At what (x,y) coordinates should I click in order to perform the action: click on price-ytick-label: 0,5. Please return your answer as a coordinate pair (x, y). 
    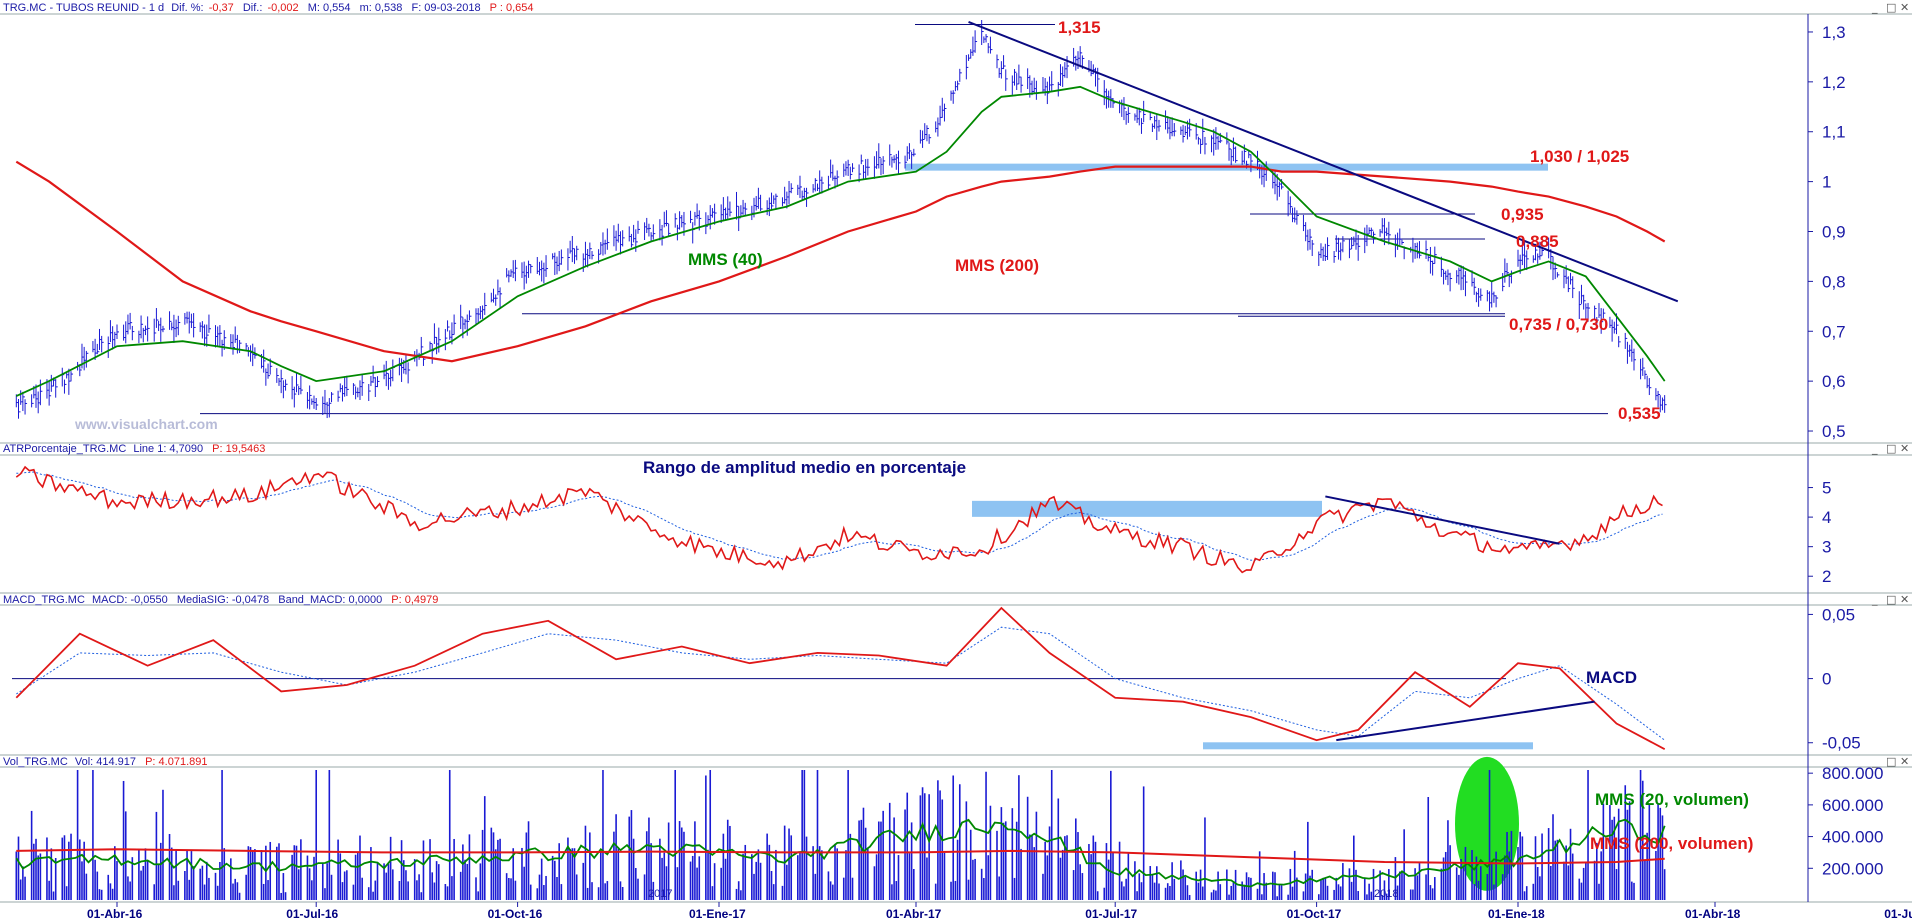
    Looking at the image, I should click on (1834, 431).